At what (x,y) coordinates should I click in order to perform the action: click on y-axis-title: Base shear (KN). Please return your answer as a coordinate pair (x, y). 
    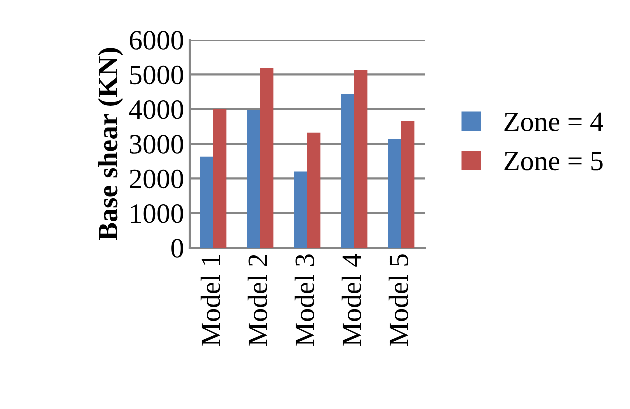
    Looking at the image, I should click on (111, 144).